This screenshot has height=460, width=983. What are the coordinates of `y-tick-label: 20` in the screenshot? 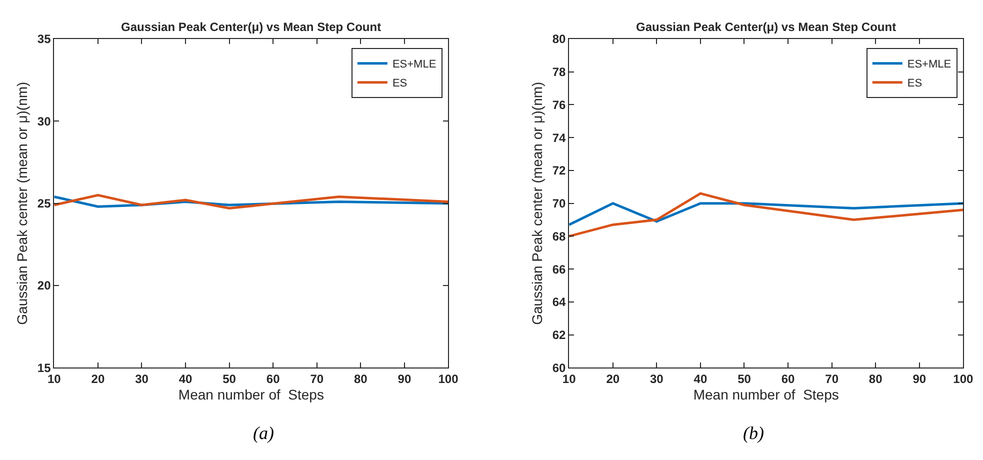 It's located at (44, 285).